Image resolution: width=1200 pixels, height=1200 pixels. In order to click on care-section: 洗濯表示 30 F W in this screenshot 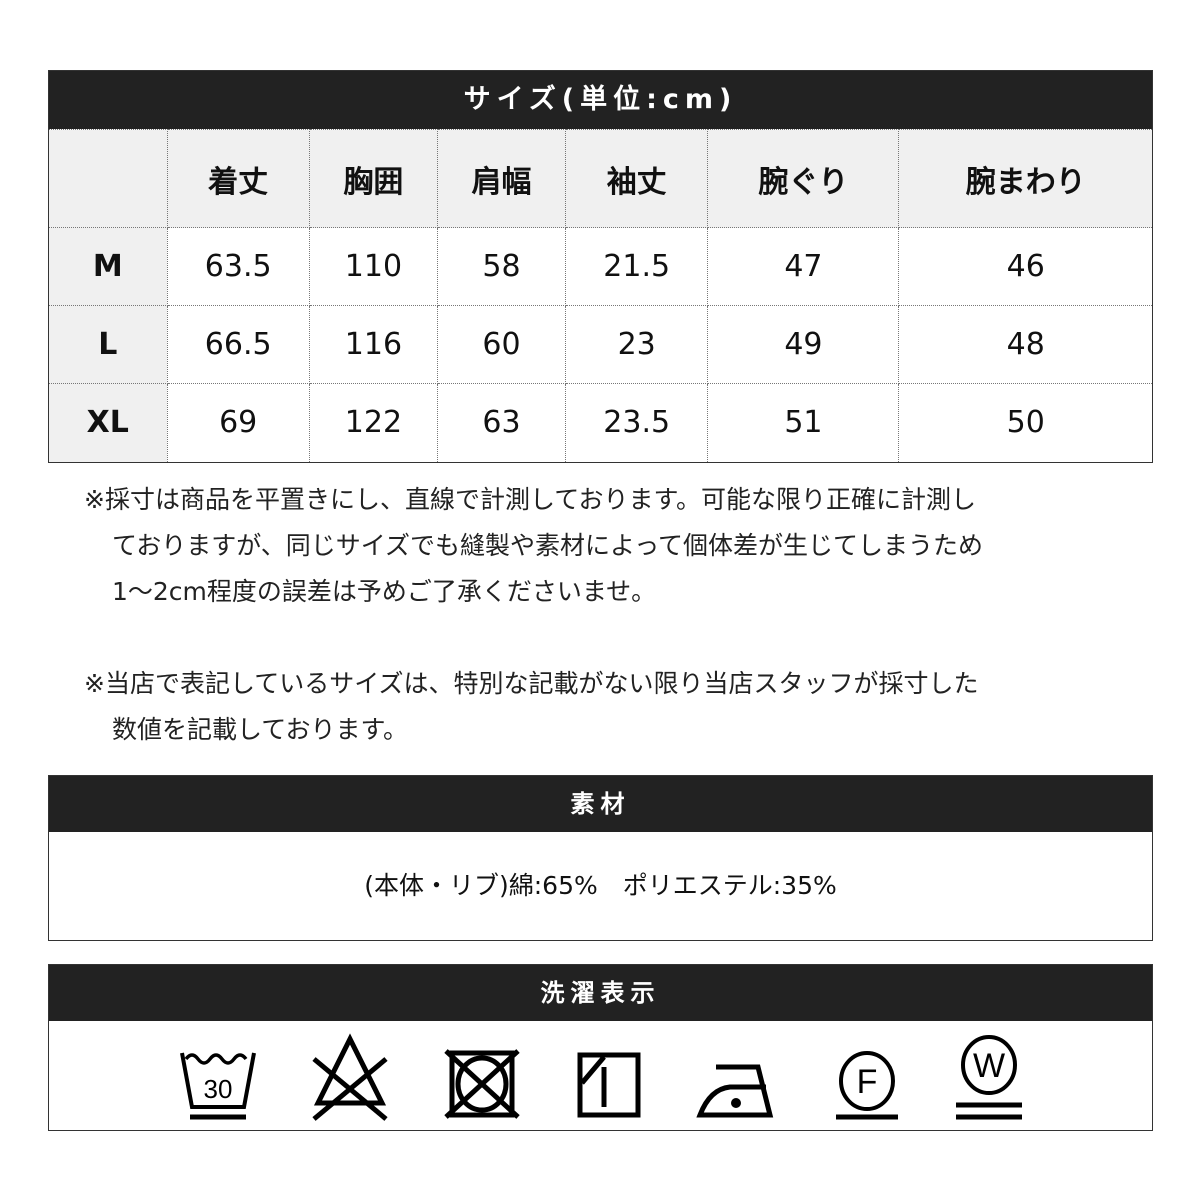, I will do `click(600, 1047)`.